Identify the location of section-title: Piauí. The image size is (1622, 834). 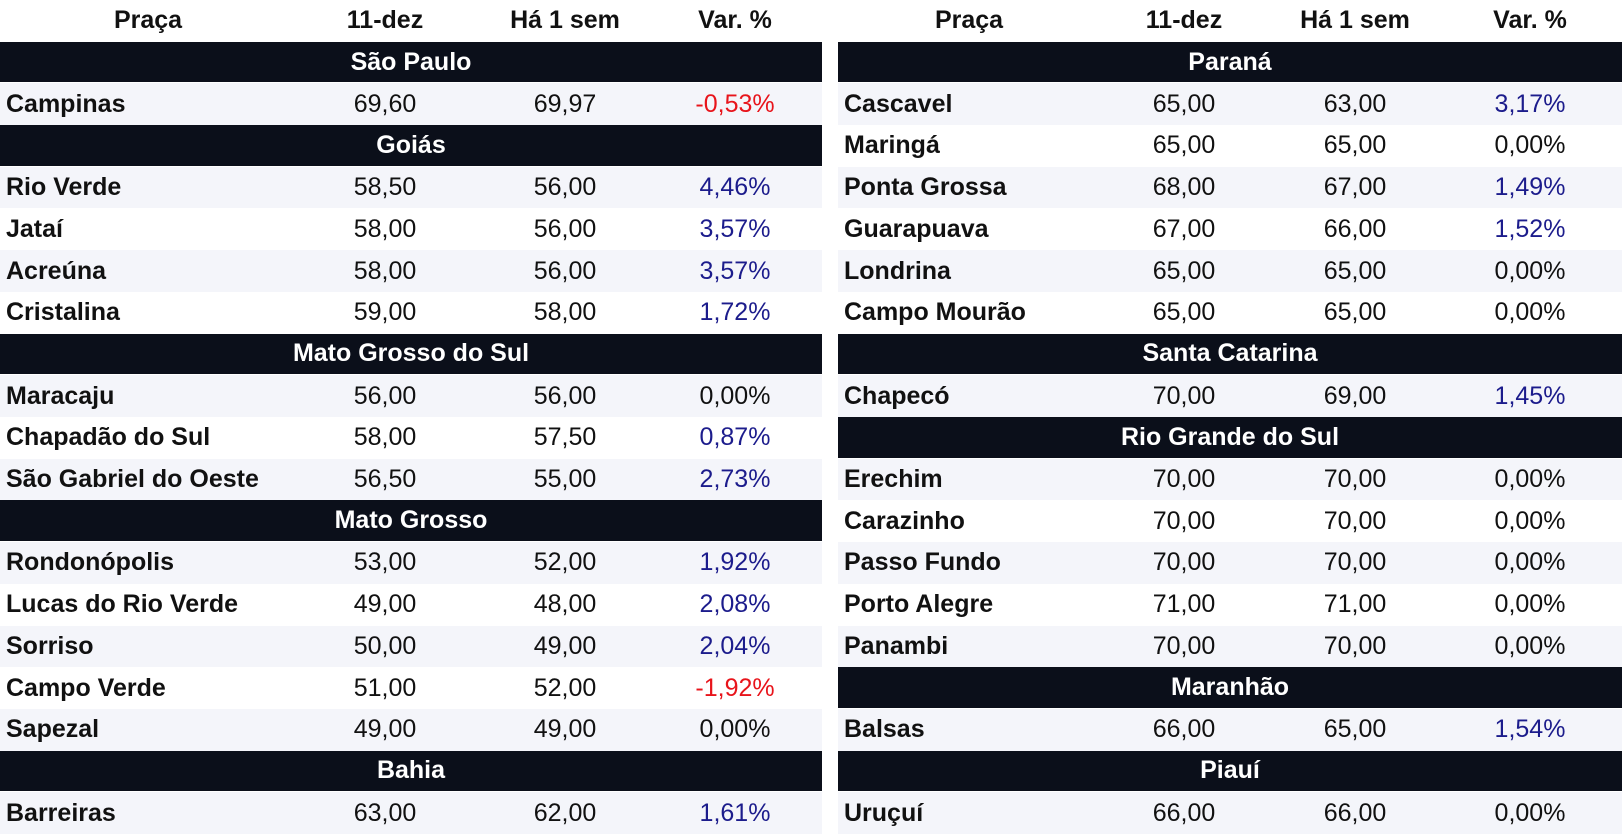
(1230, 770).